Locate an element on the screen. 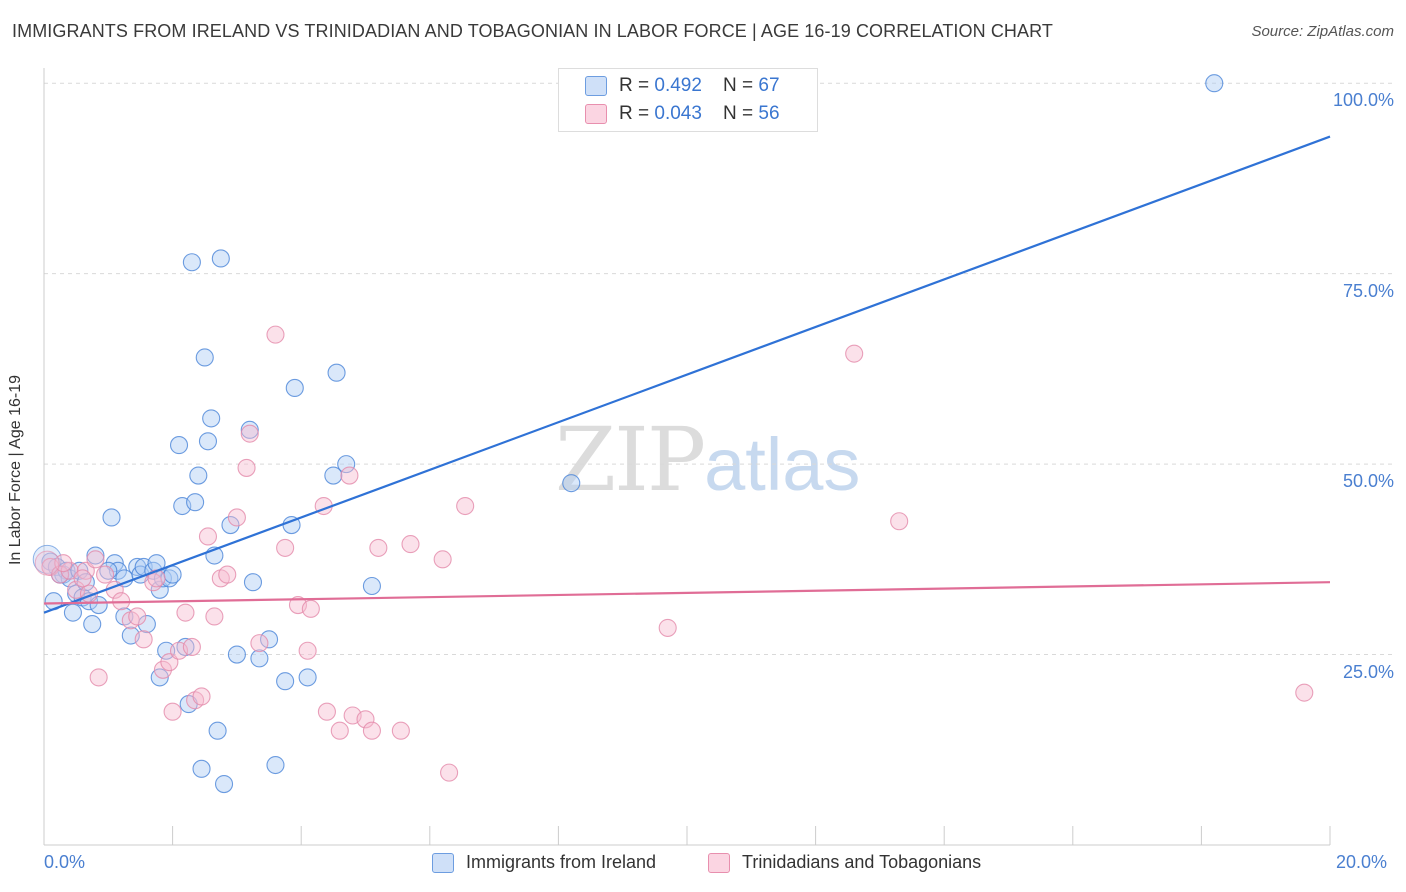  legend-item-trinidad: Trinidadians and Tobagonians is located at coordinates (844, 862).